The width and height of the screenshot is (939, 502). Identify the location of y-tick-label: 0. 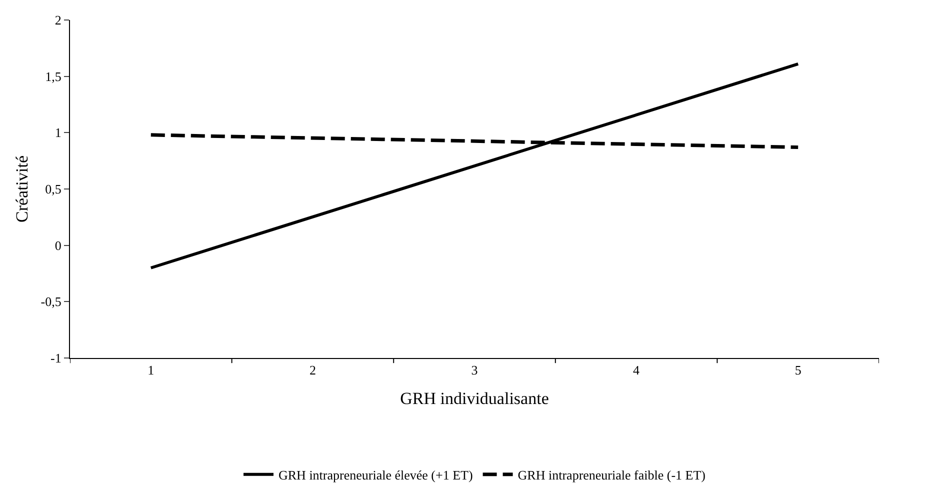
(58, 245).